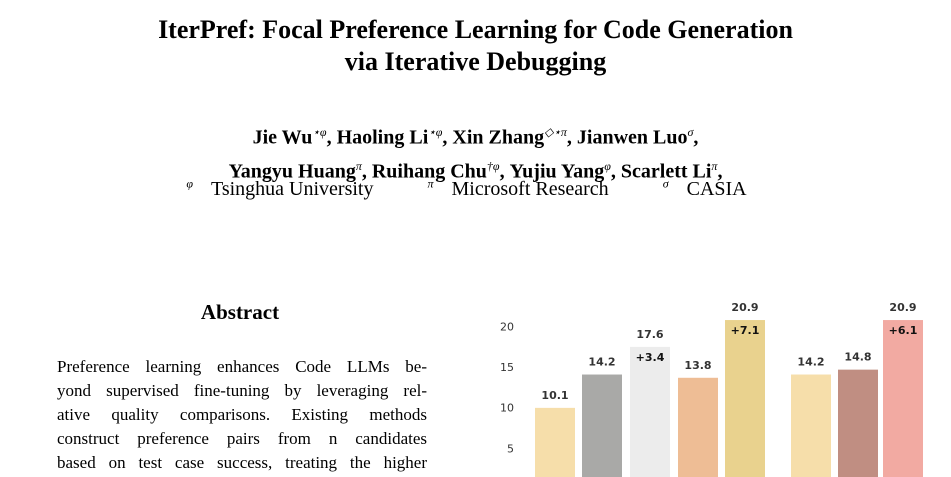 Image resolution: width=951 pixels, height=477 pixels. What do you see at coordinates (493, 165) in the screenshot?
I see `author-mark: †φ` at bounding box center [493, 165].